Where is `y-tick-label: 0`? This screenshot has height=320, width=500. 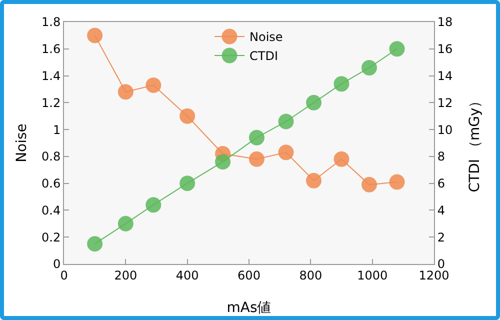 y-tick-label: 0 is located at coordinates (56, 264).